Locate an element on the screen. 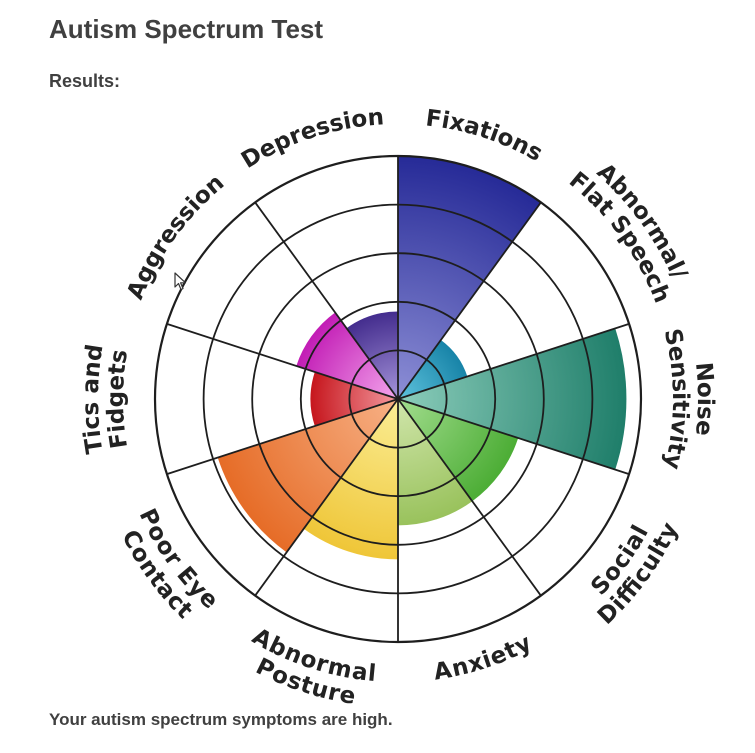  category-label-line: Depression is located at coordinates (311, 139).